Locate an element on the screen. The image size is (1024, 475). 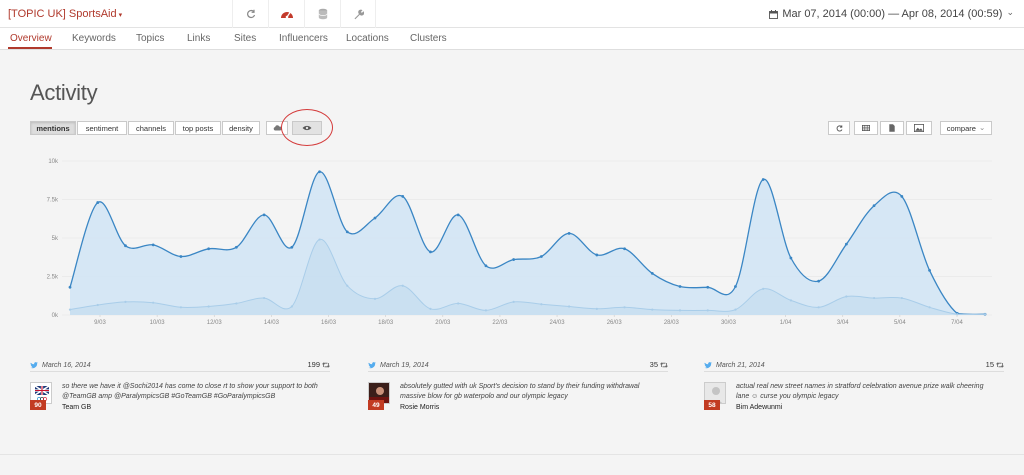
tab-keywords: Keywords is located at coordinates (94, 38).